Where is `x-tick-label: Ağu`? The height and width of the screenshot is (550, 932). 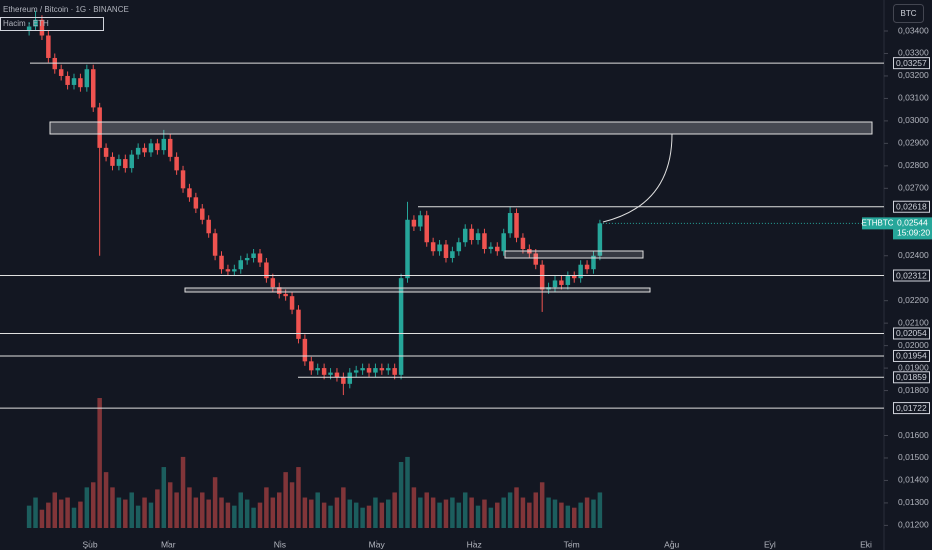 x-tick-label: Ağu is located at coordinates (671, 544).